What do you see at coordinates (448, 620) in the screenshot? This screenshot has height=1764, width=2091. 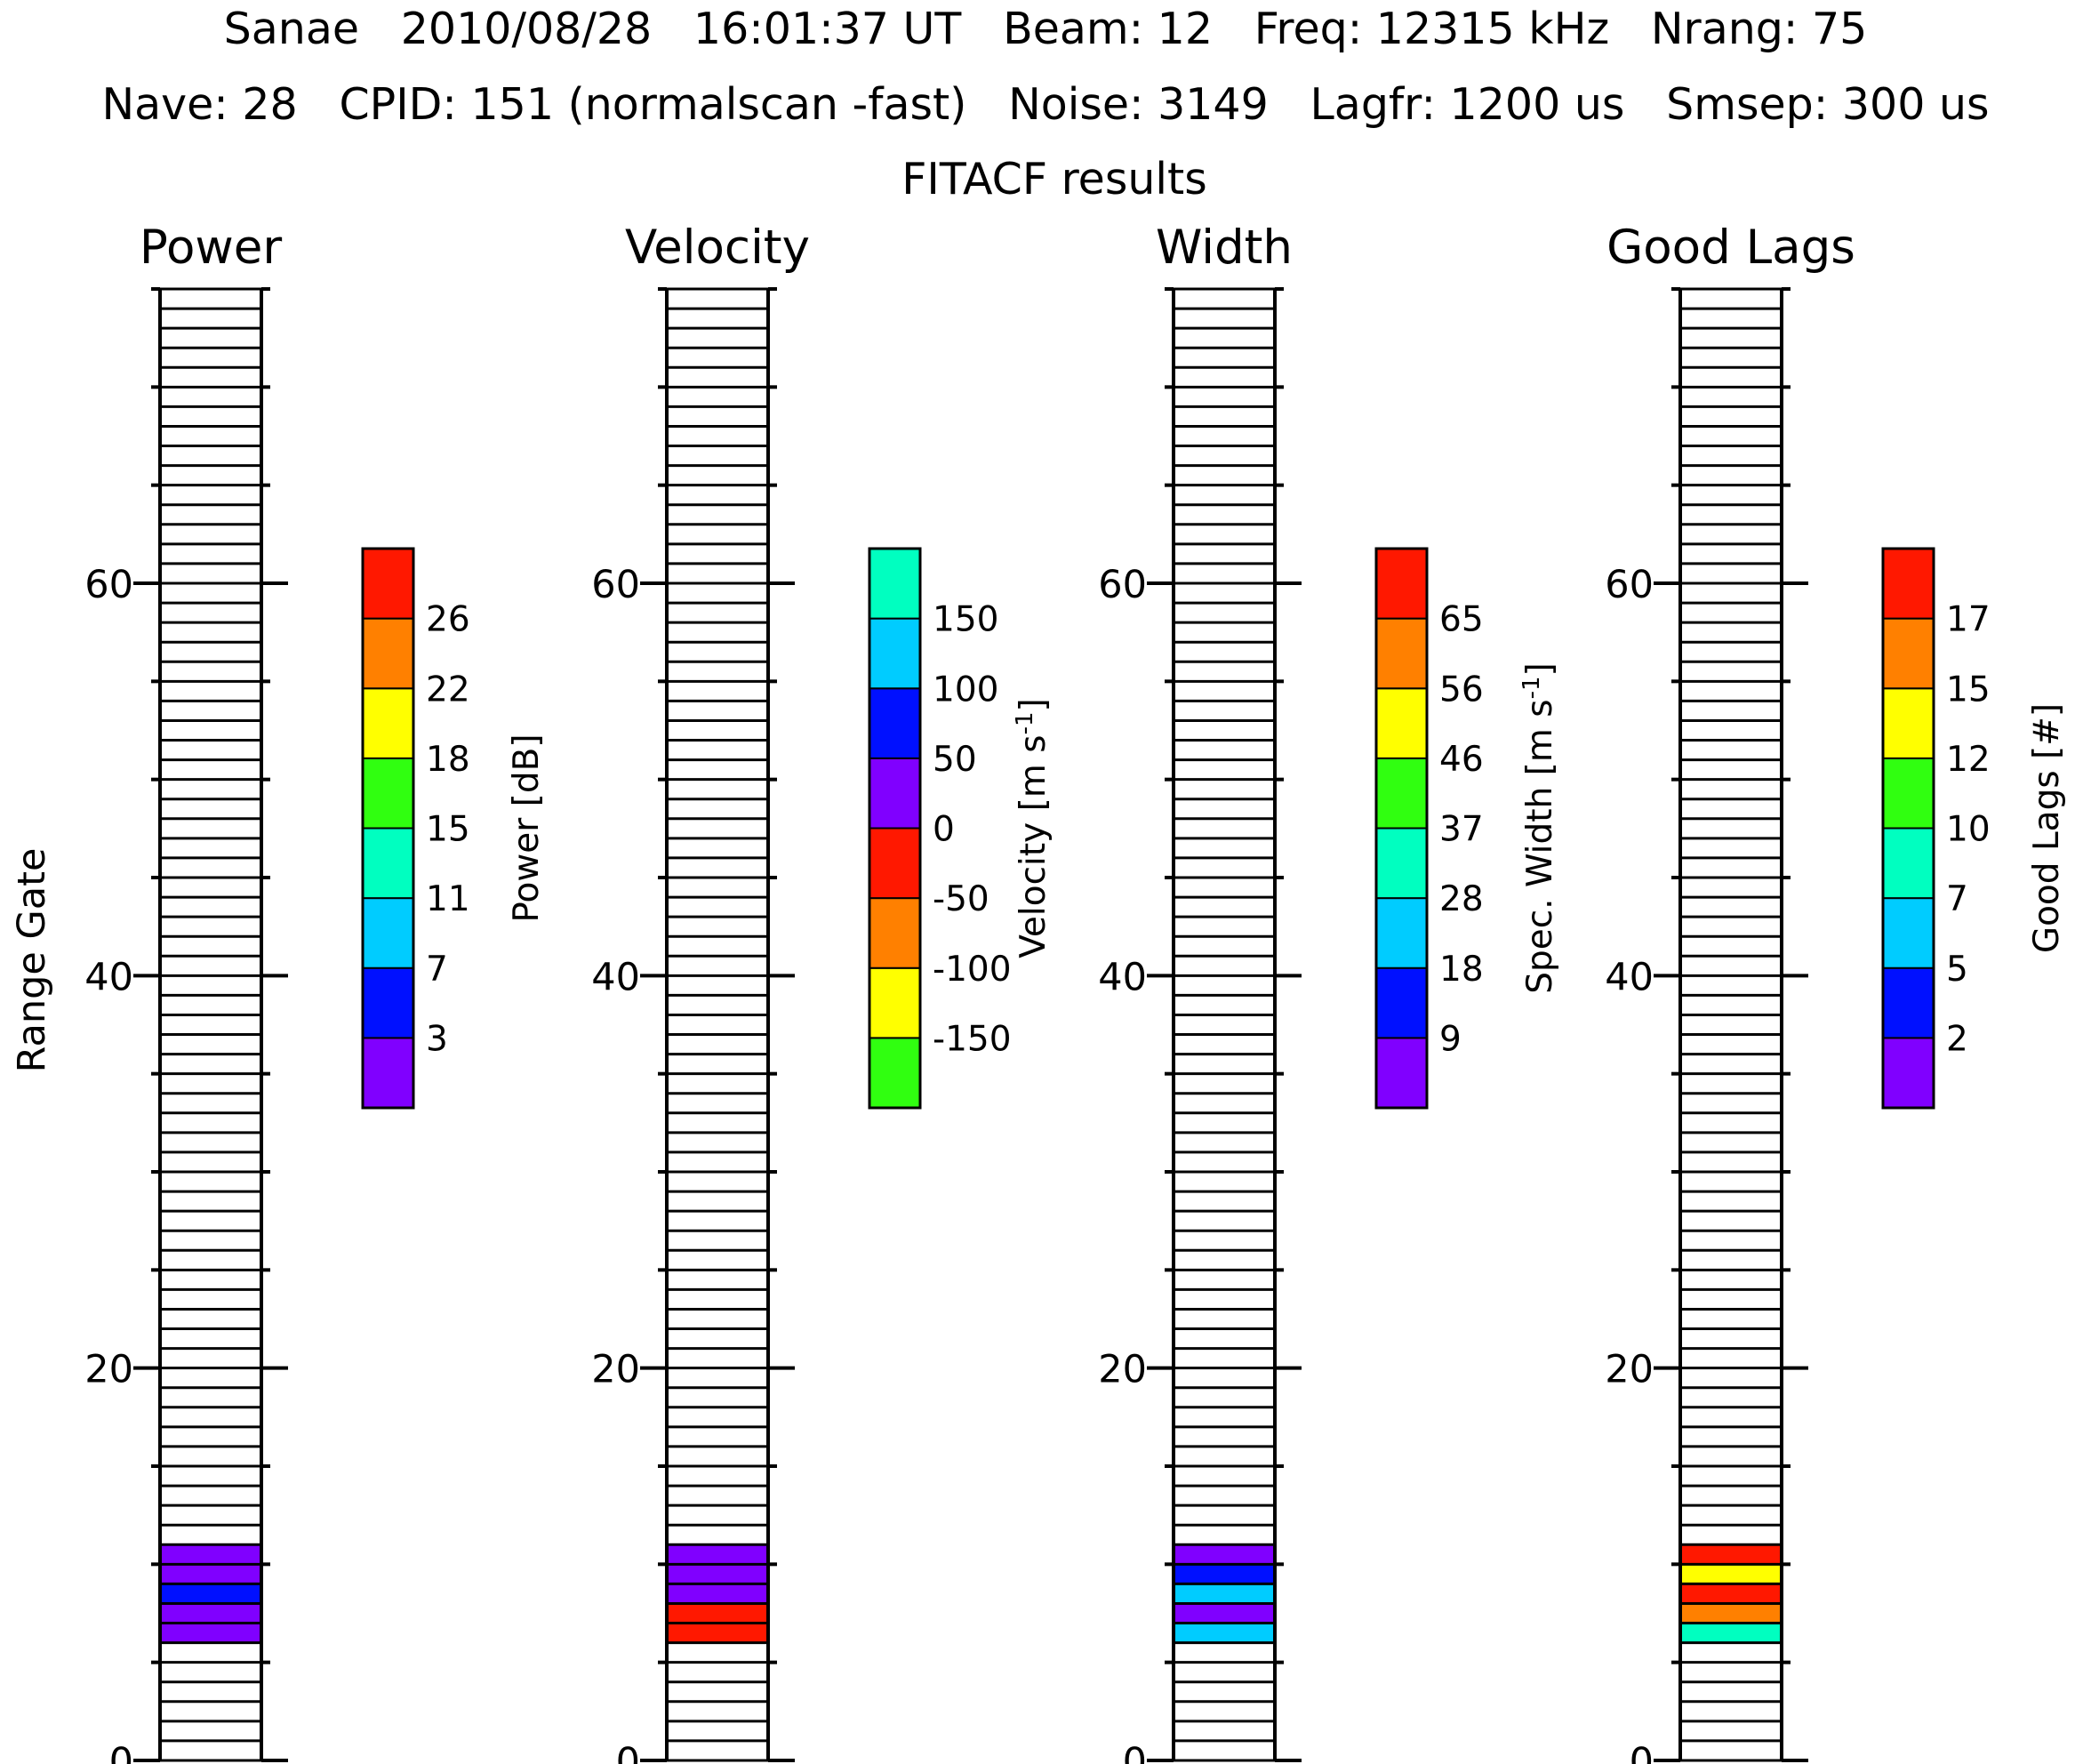 I see `colorbar-tick-label: 26` at bounding box center [448, 620].